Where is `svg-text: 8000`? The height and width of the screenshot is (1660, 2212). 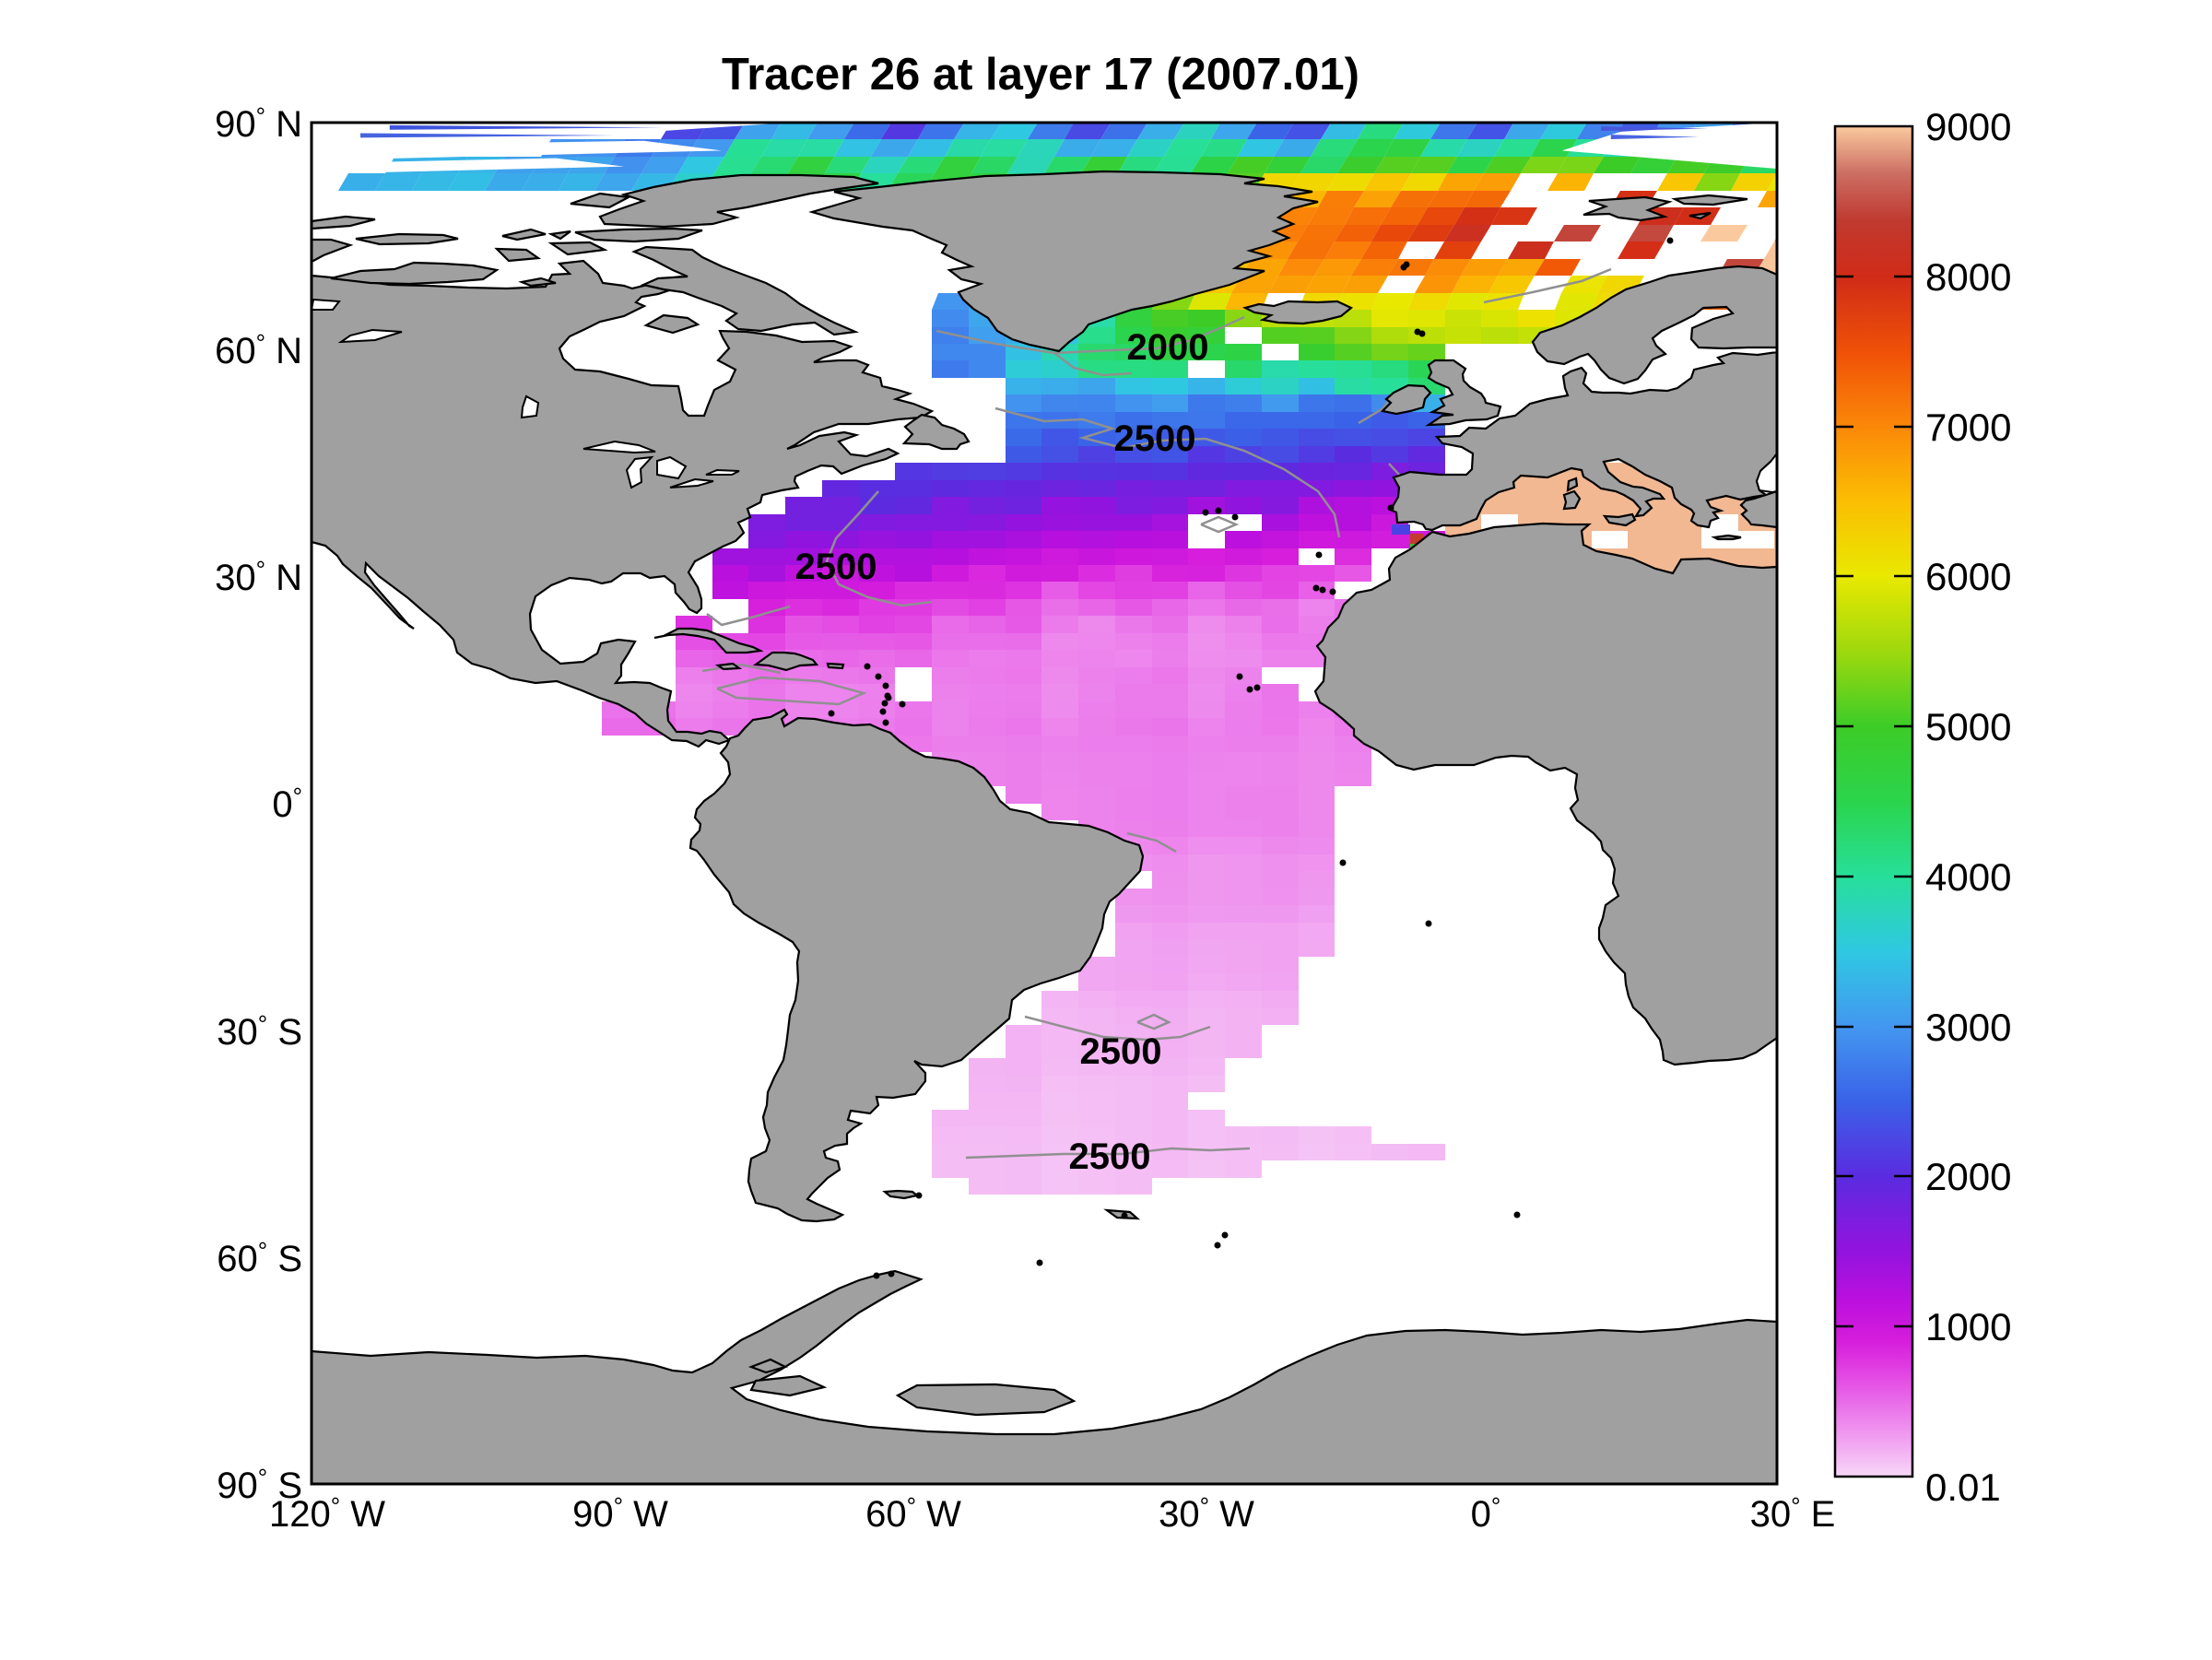 svg-text: 8000 is located at coordinates (1968, 277).